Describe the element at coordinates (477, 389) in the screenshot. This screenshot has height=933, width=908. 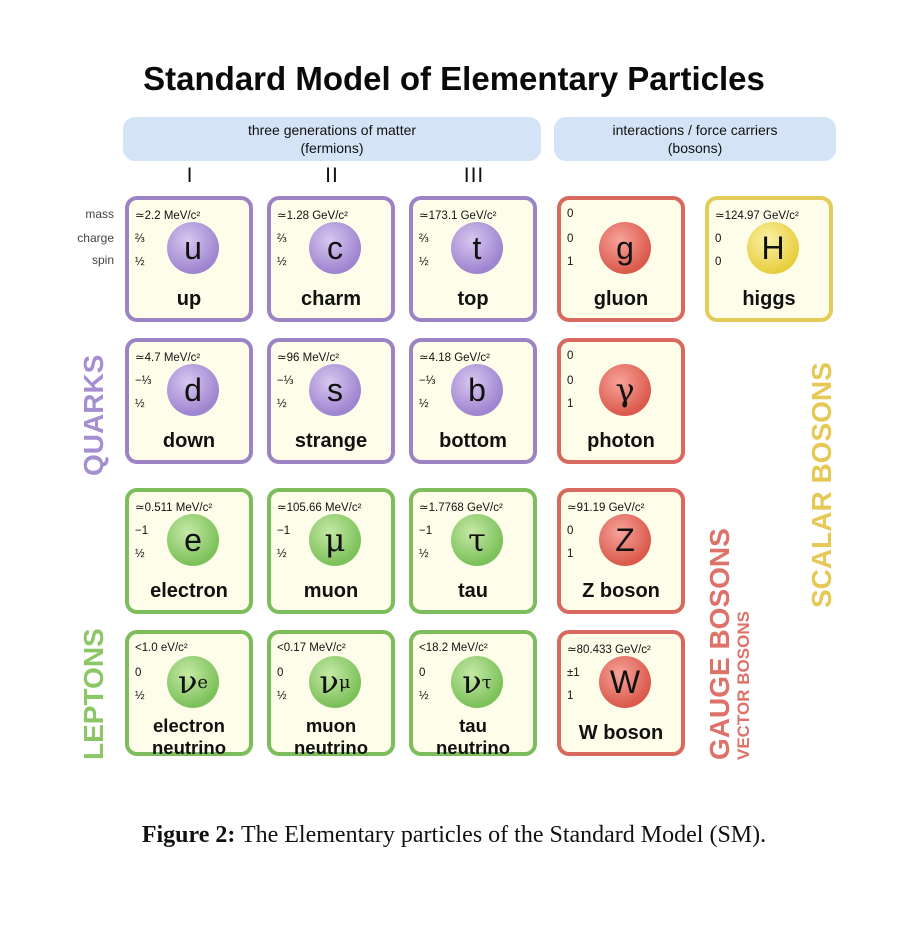
I see `symbol-text: b` at that location.